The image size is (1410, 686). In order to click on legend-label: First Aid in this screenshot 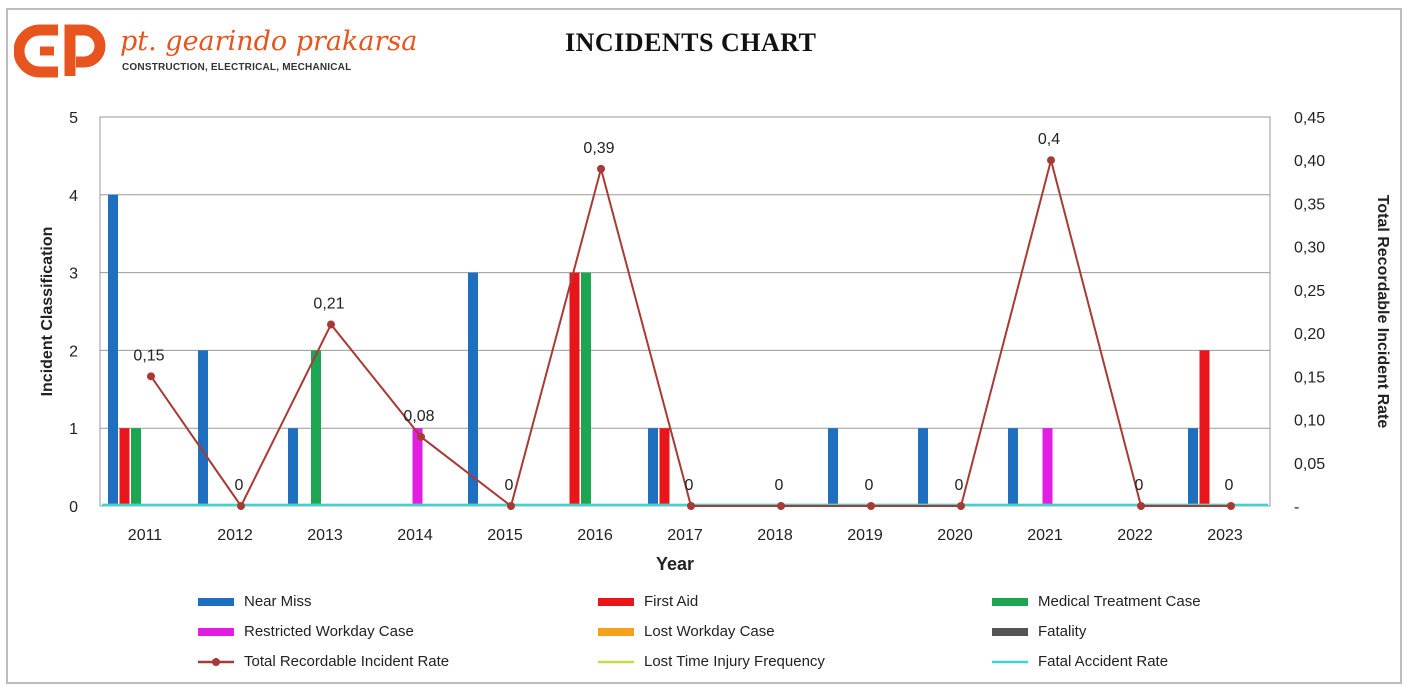, I will do `click(671, 601)`.